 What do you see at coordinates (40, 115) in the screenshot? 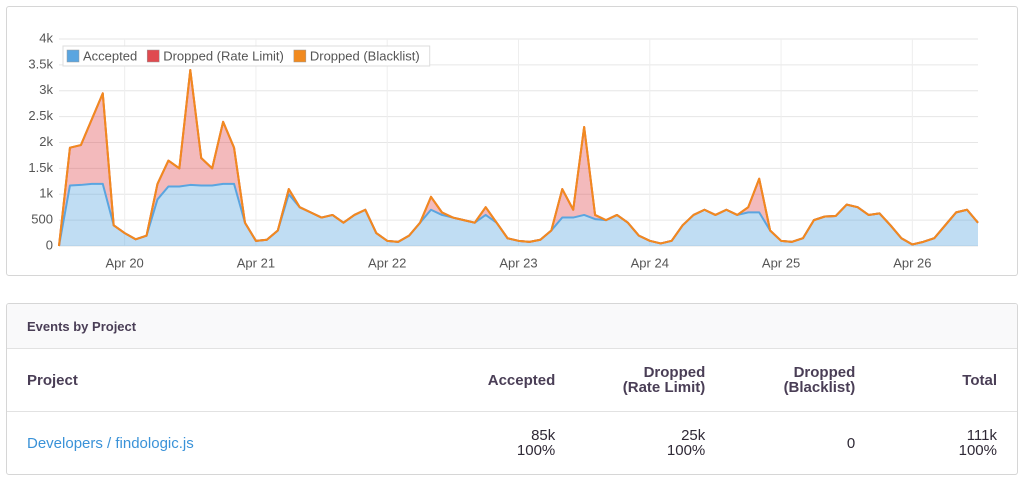
I see `y-tick-label: 2.5k` at bounding box center [40, 115].